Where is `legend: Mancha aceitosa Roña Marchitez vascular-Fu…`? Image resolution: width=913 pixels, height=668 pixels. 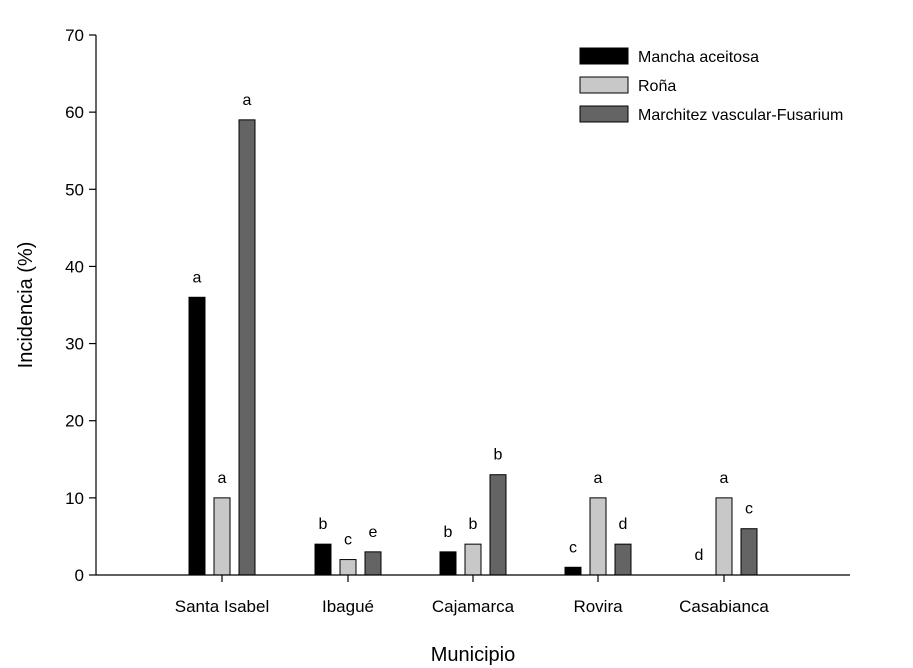 legend: Mancha aceitosa Roña Marchitez vascular-Fu… is located at coordinates (711, 85).